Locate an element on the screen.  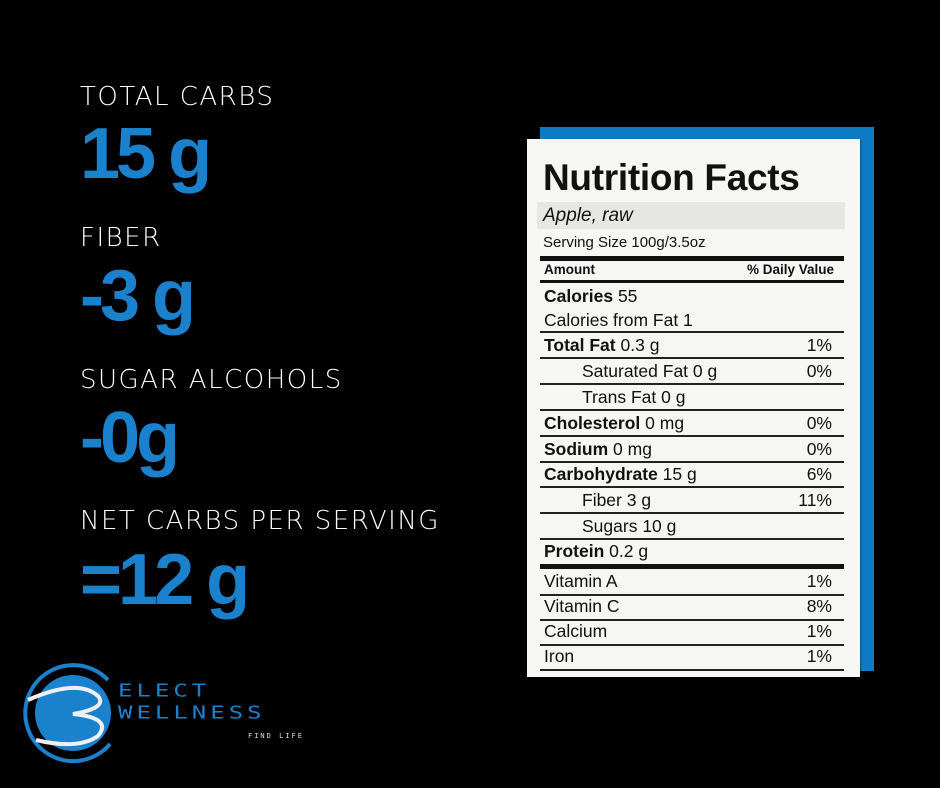
amount-header: Amount is located at coordinates (569, 269).